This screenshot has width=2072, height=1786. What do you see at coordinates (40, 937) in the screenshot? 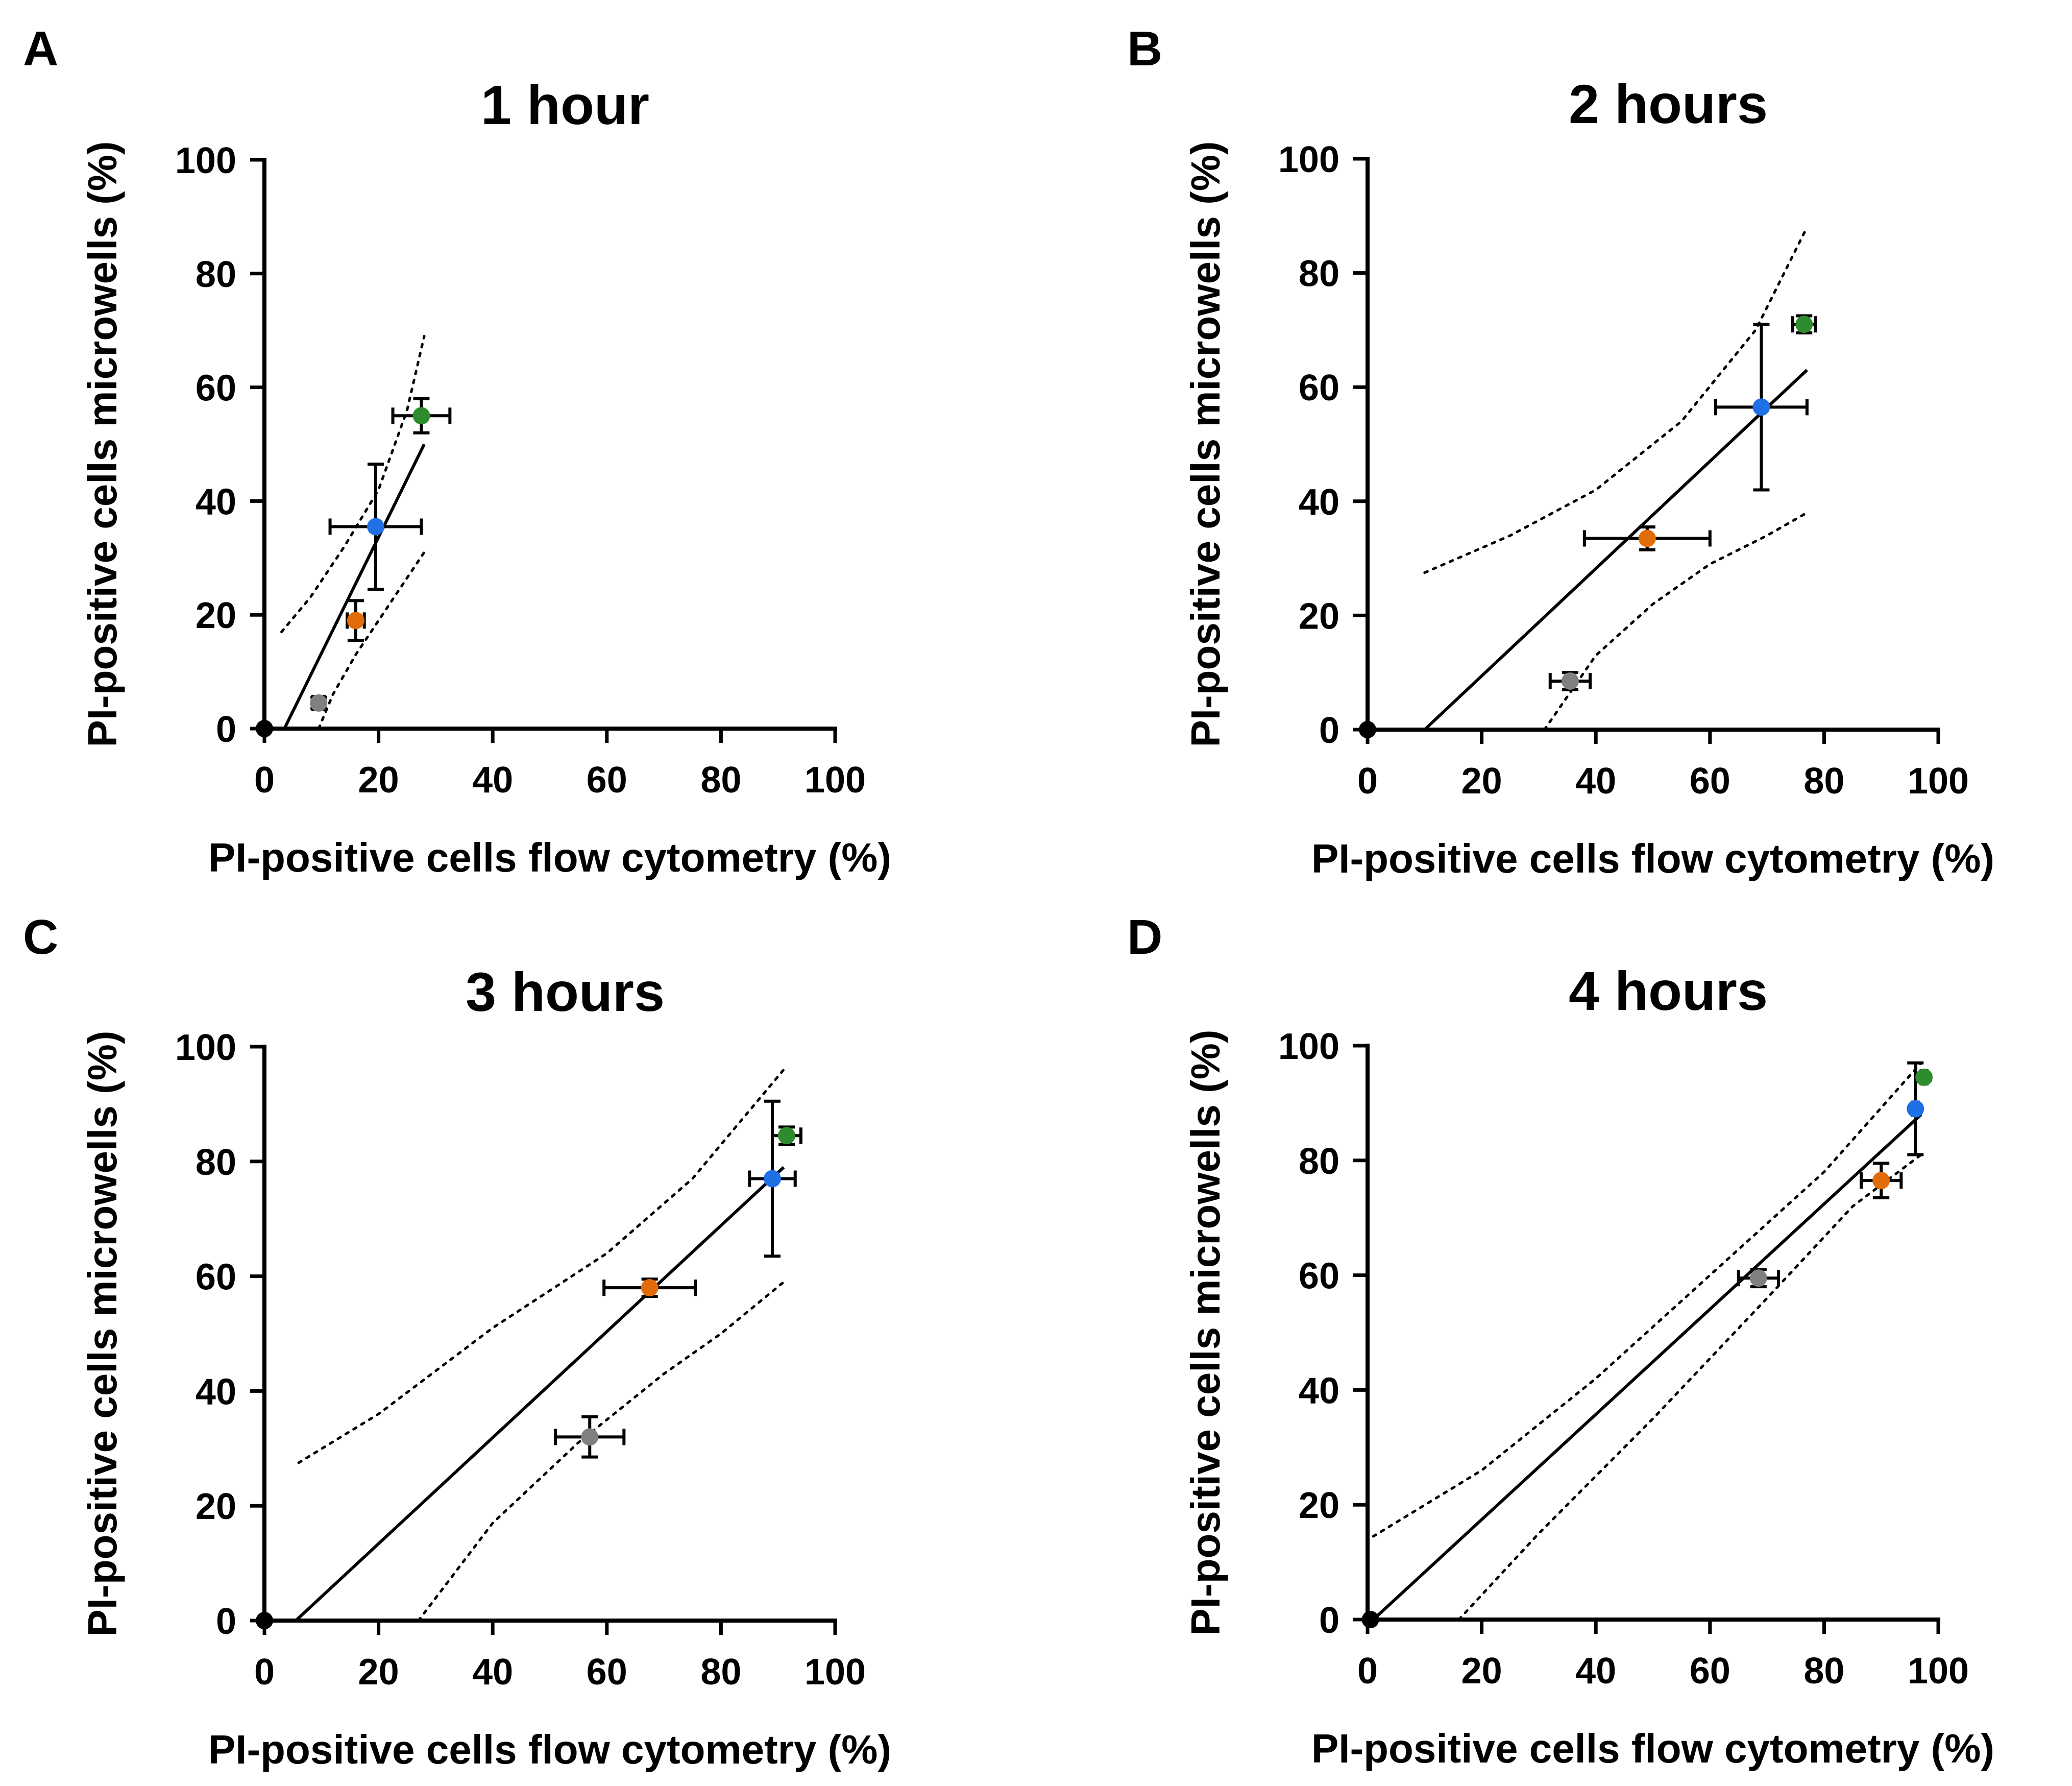
I see `panel-letter: C` at bounding box center [40, 937].